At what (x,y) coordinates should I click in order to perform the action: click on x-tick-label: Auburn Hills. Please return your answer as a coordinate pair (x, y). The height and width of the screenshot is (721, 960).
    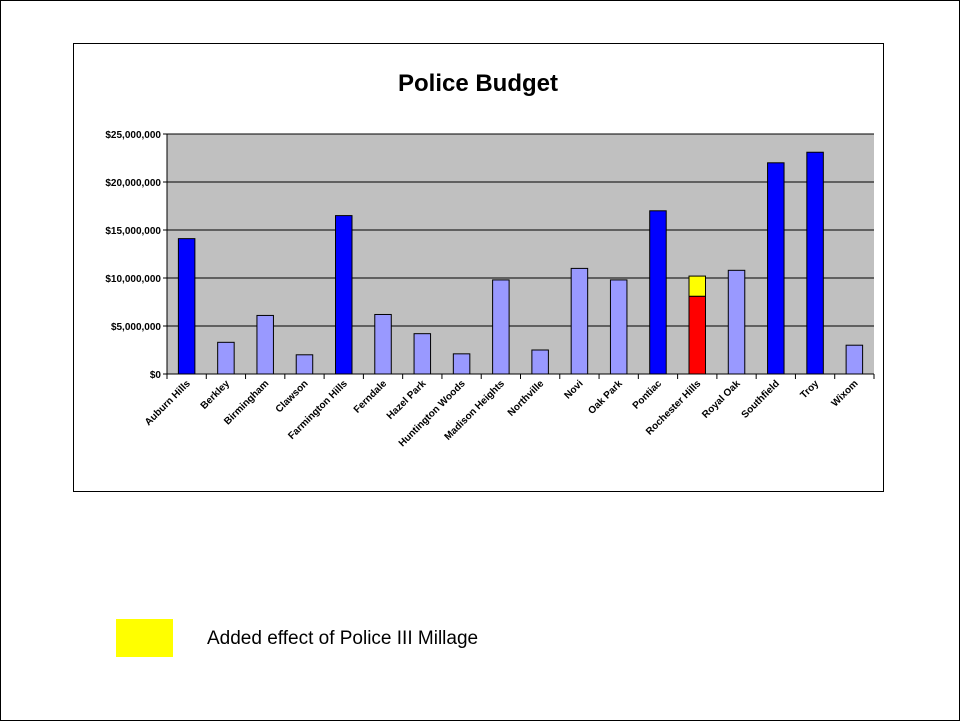
    Looking at the image, I should click on (168, 403).